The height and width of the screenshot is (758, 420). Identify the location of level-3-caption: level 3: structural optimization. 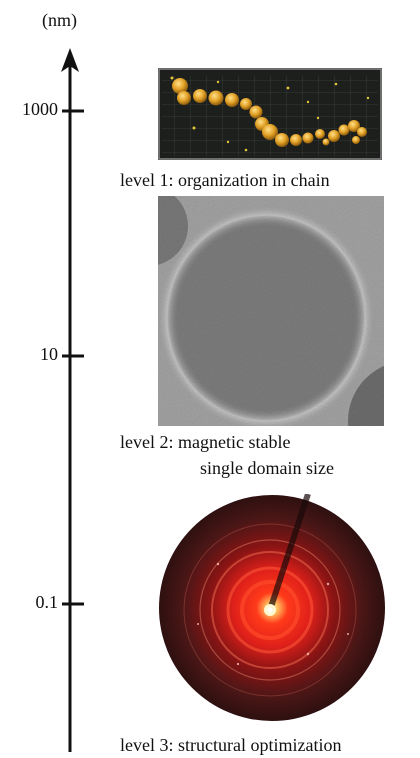
(231, 745).